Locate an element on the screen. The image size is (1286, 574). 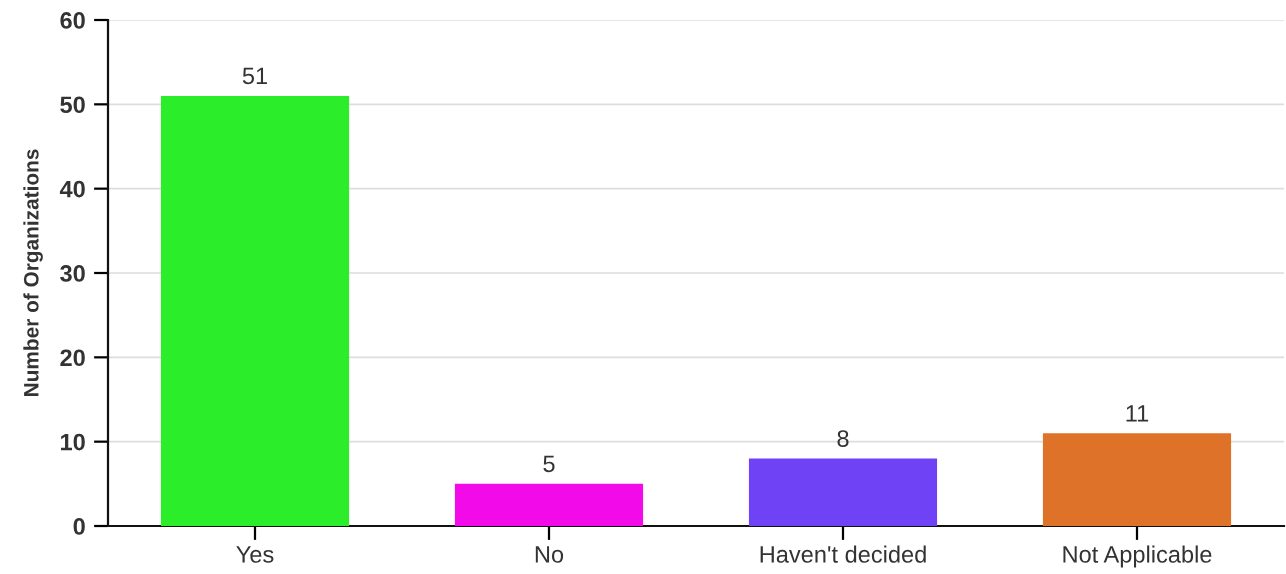
y-tick-label: 20 is located at coordinates (72, 358).